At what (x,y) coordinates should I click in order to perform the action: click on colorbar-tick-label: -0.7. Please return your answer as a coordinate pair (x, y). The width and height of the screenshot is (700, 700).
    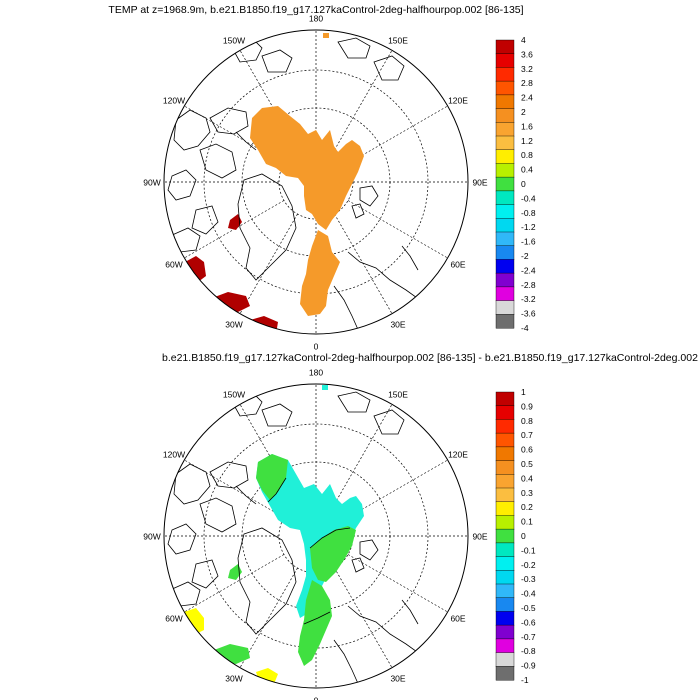
    Looking at the image, I should click on (528, 637).